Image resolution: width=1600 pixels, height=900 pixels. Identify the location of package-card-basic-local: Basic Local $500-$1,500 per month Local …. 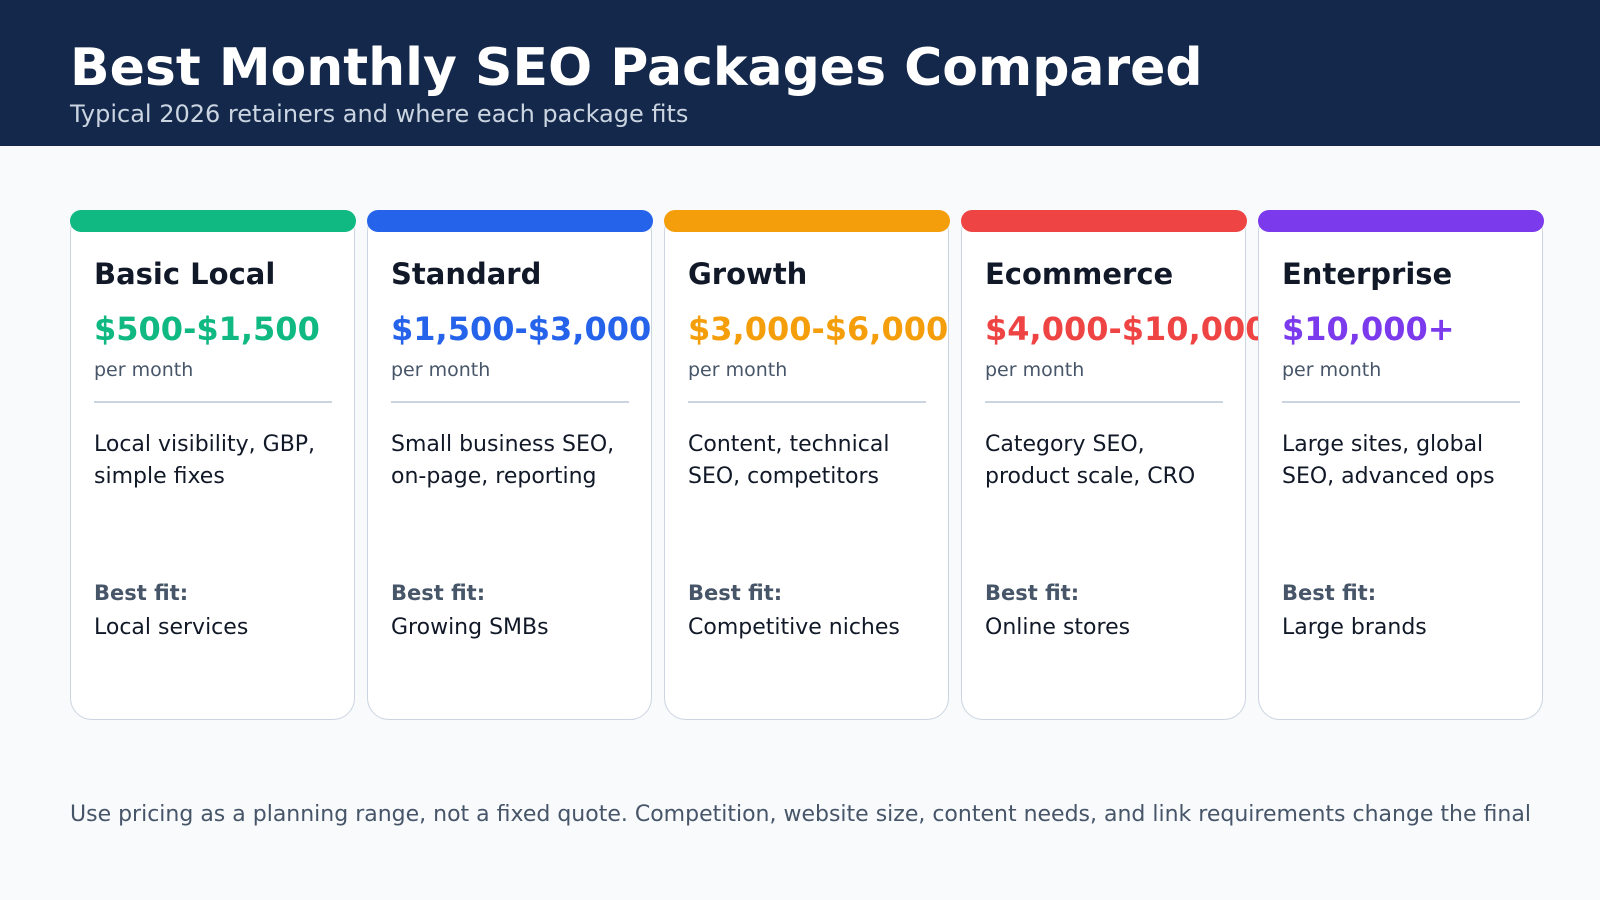
(212, 464).